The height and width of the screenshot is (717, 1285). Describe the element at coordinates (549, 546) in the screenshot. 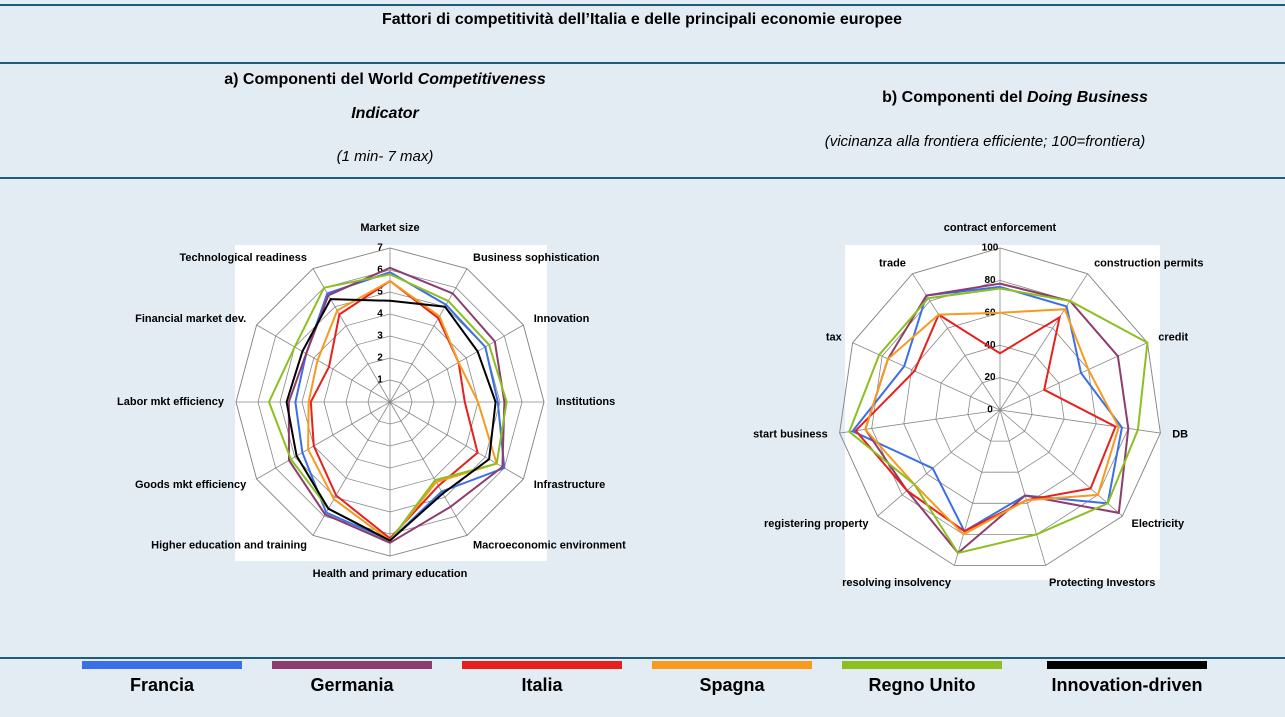

I see `axis-label: Macroeconomic environment` at that location.